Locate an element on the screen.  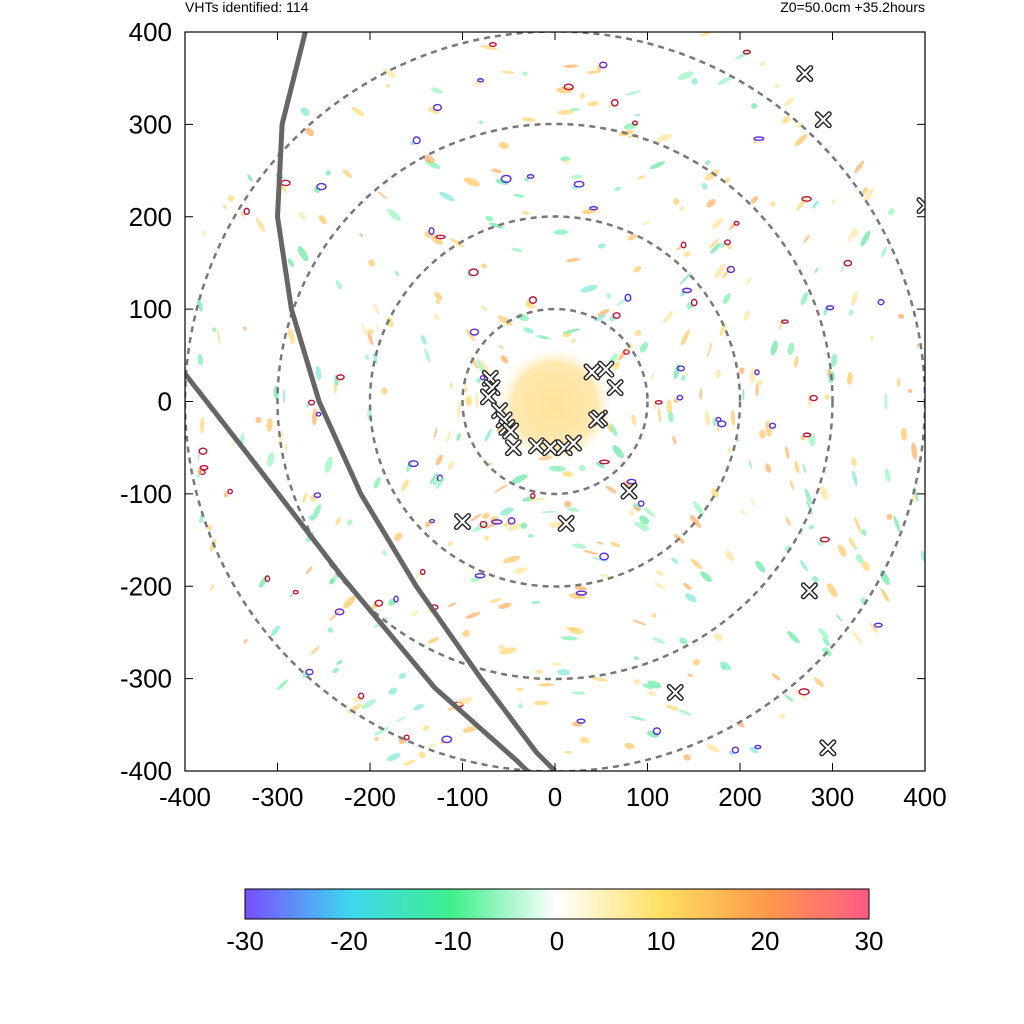
range-ring is located at coordinates (555, 401).